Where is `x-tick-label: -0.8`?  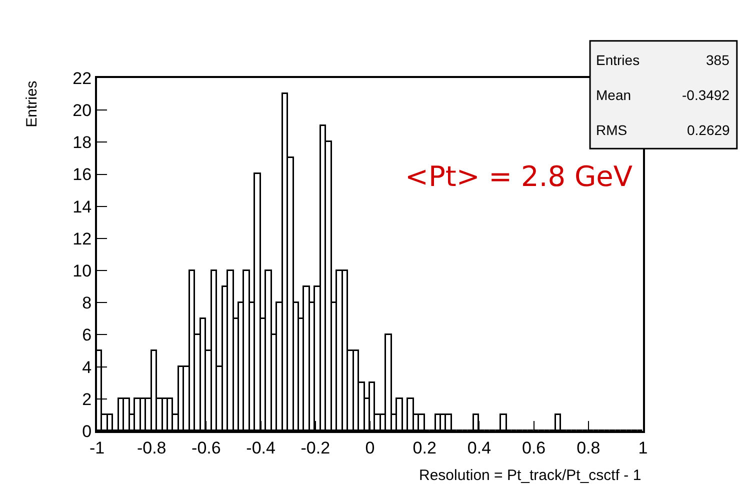 x-tick-label: -0.8 is located at coordinates (151, 448).